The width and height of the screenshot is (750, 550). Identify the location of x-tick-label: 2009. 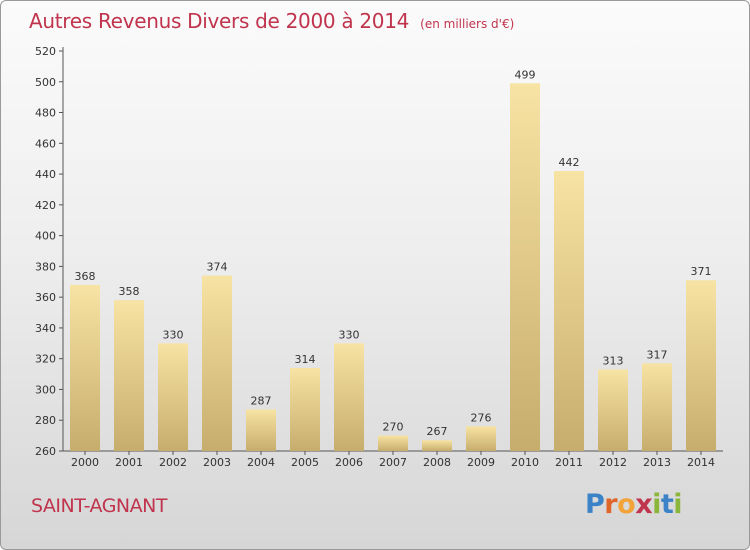
(481, 462).